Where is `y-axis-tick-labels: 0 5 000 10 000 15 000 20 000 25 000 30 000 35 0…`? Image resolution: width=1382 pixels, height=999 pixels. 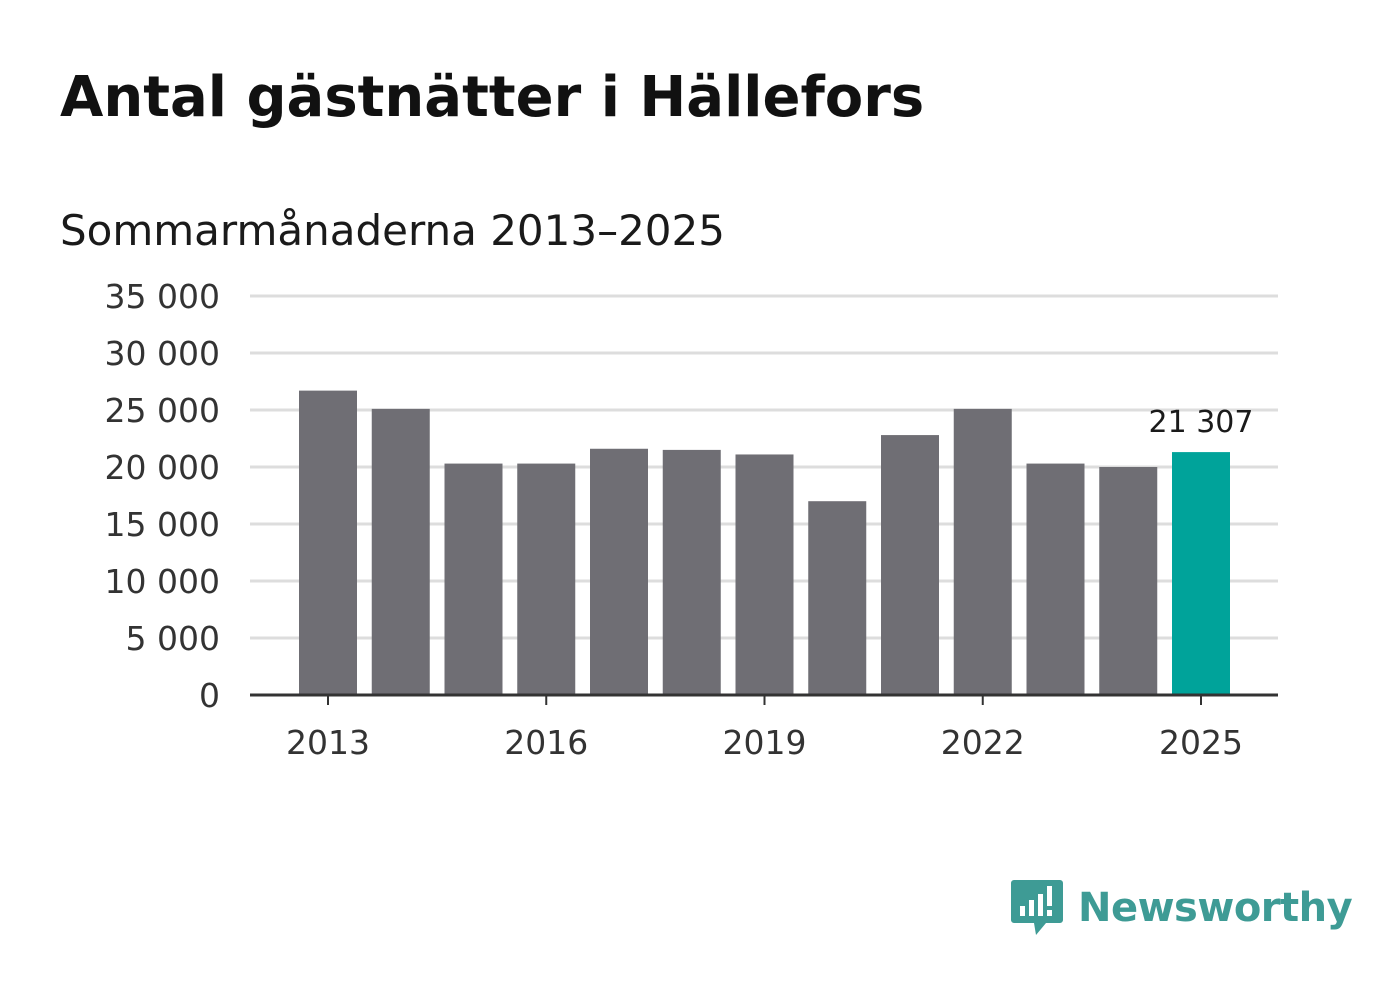 y-axis-tick-labels: 0 5 000 10 000 15 000 20 000 25 000 30 000 35 0… is located at coordinates (162, 496).